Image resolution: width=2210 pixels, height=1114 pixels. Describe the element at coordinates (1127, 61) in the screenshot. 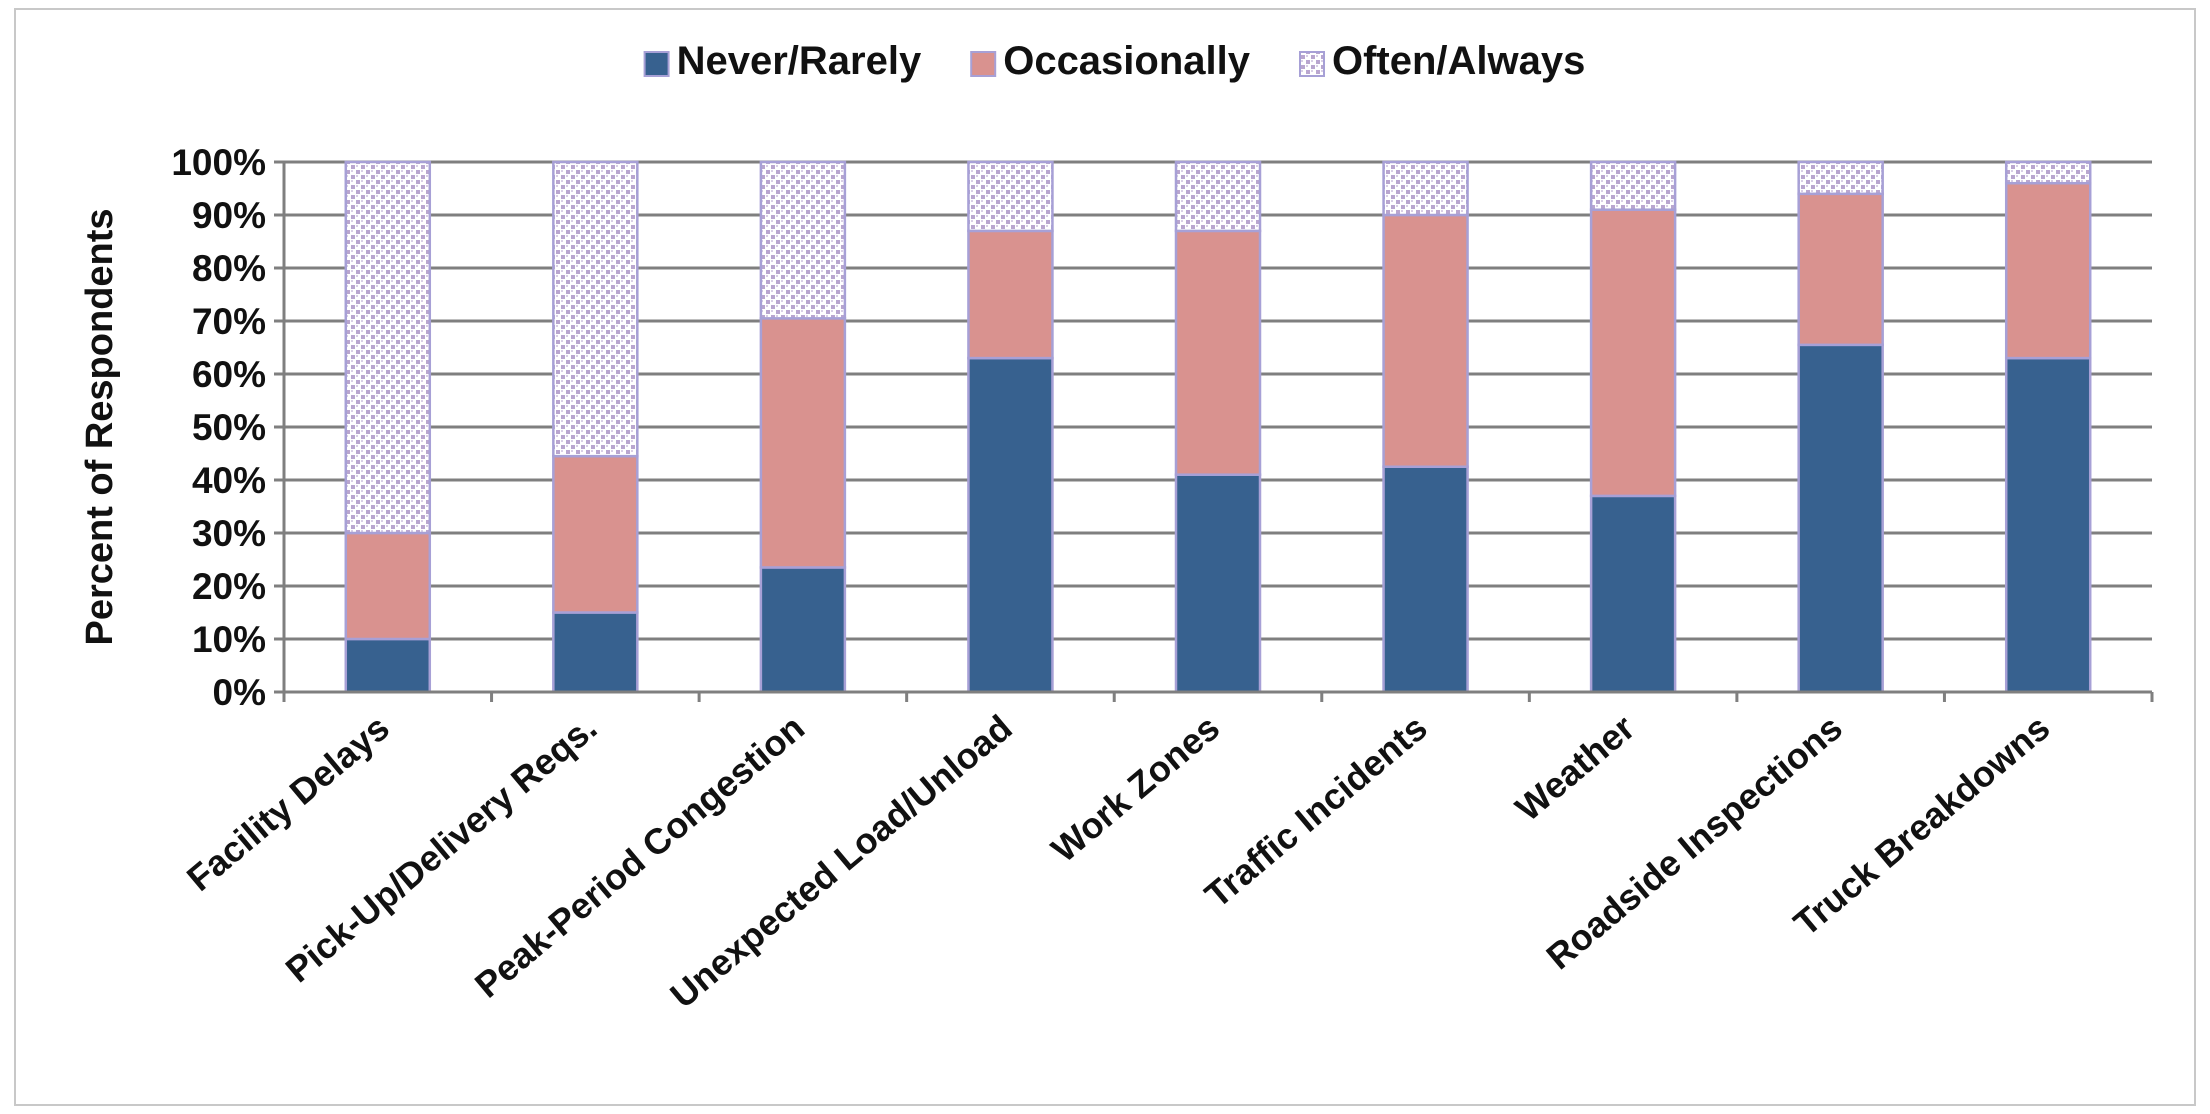

I see `legend-label: Occasionally` at that location.